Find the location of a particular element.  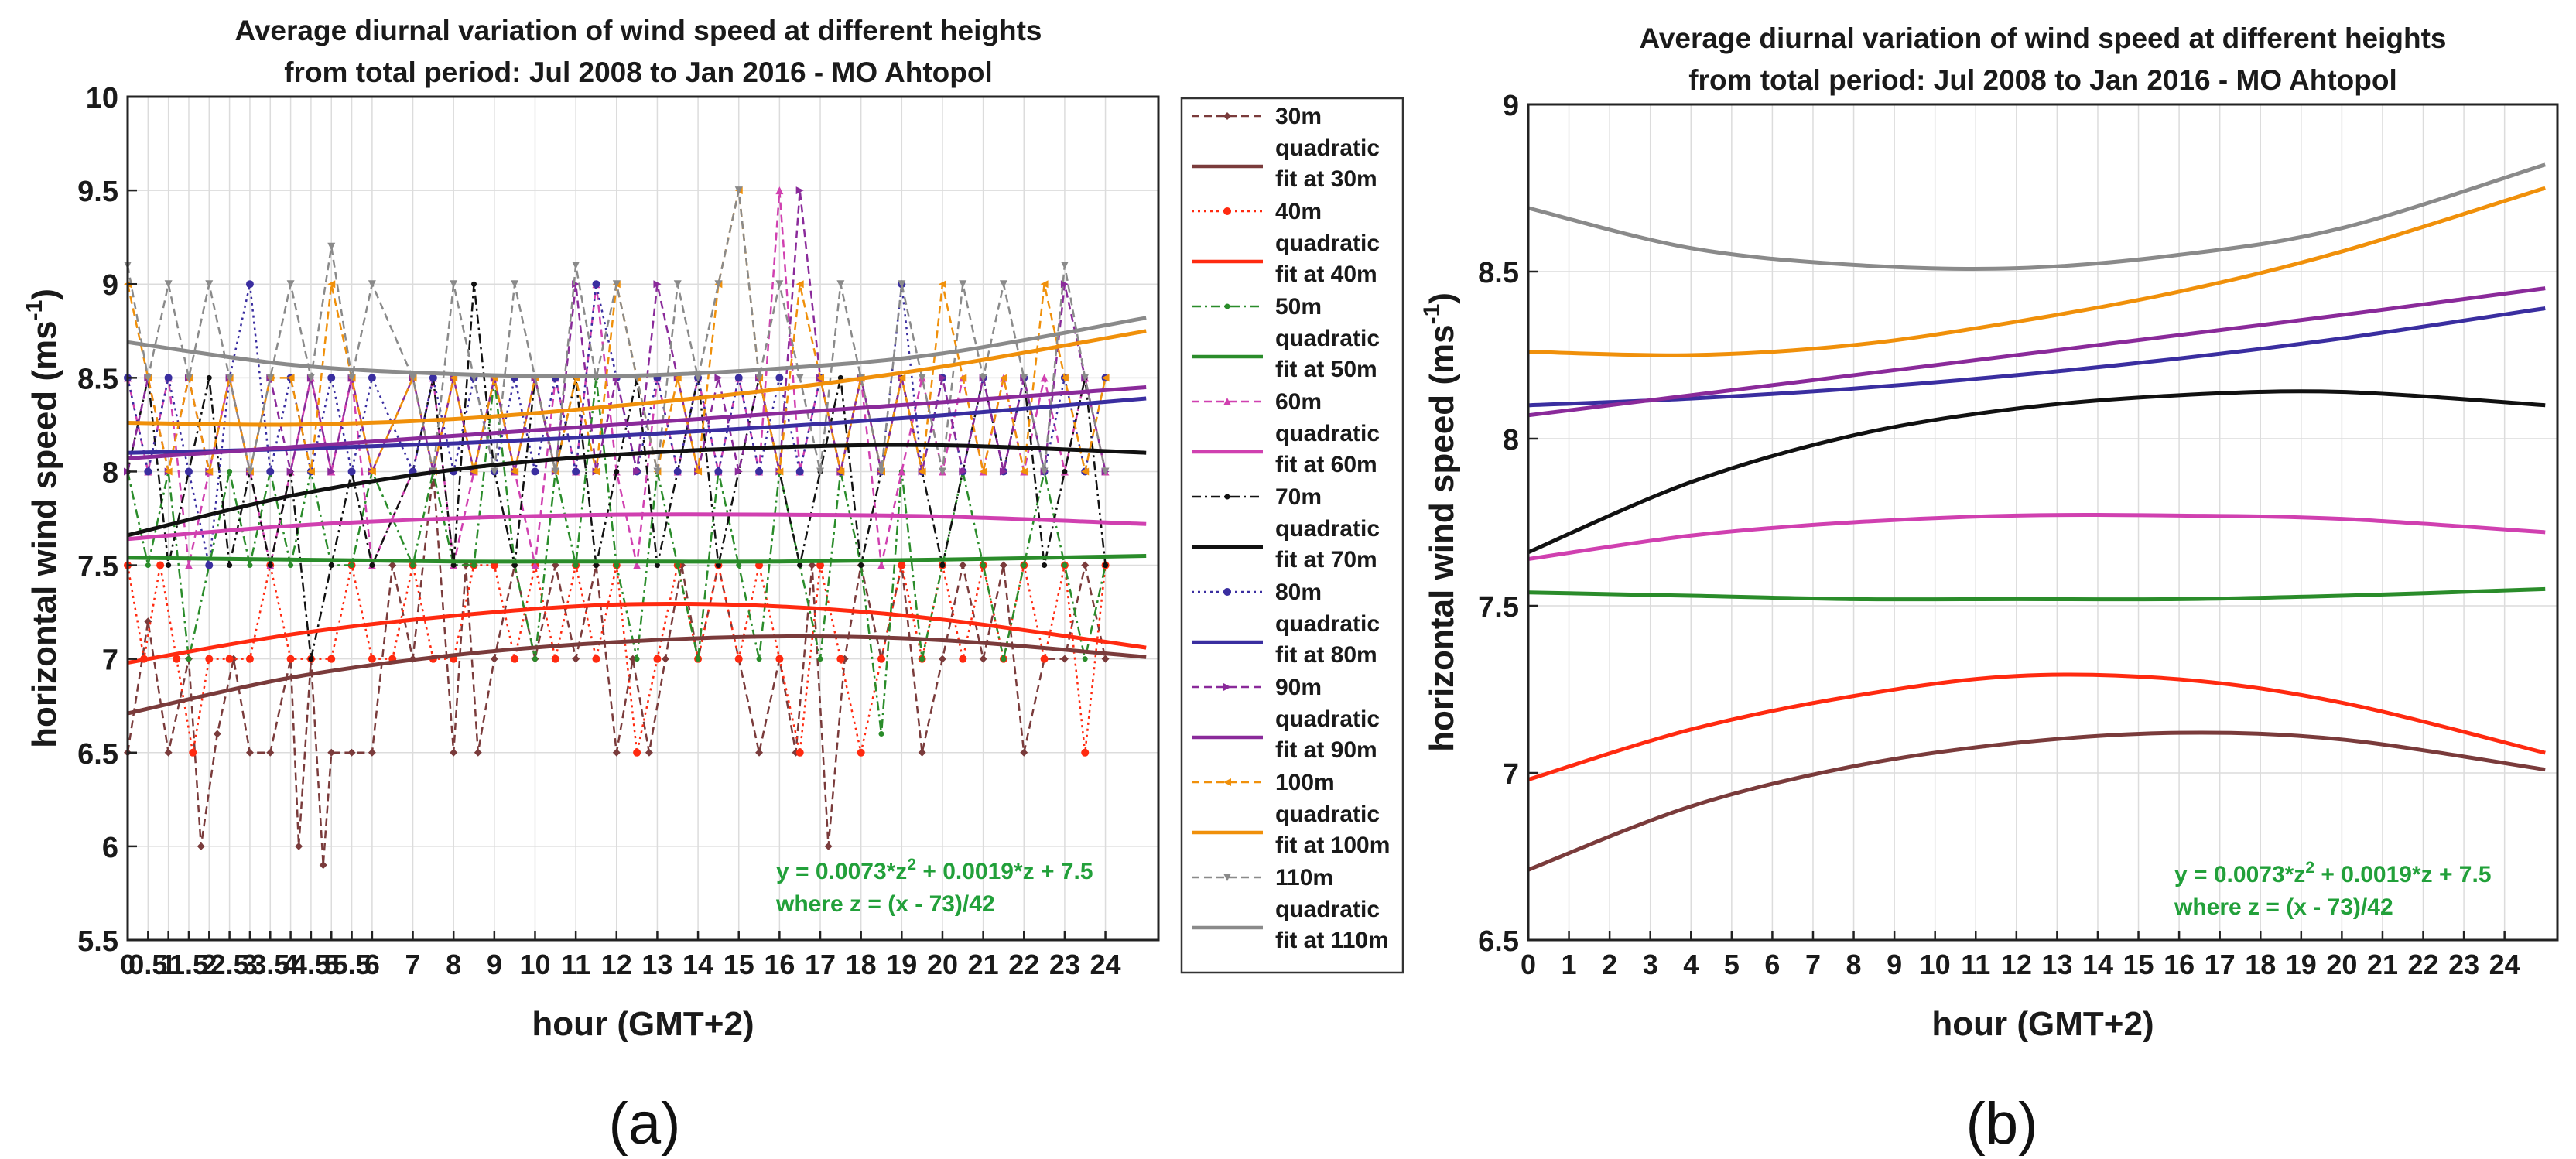

y-axis-label-text: horizontal wind speed (ms is located at coordinates (45, 534).